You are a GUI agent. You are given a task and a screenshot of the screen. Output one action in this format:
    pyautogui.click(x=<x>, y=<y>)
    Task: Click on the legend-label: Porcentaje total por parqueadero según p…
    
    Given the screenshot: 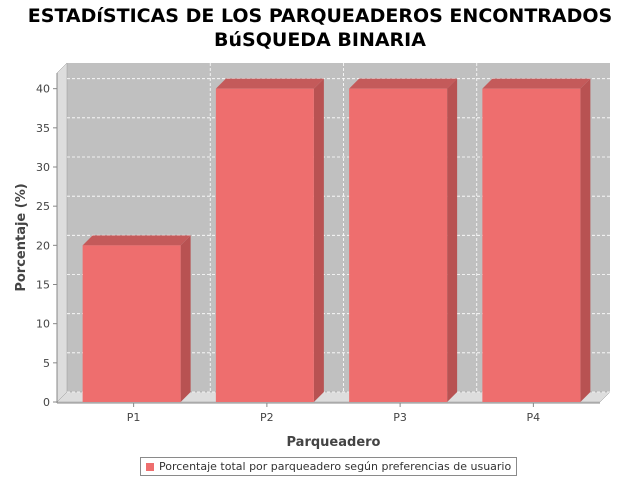 What is the action you would take?
    pyautogui.click(x=335, y=466)
    